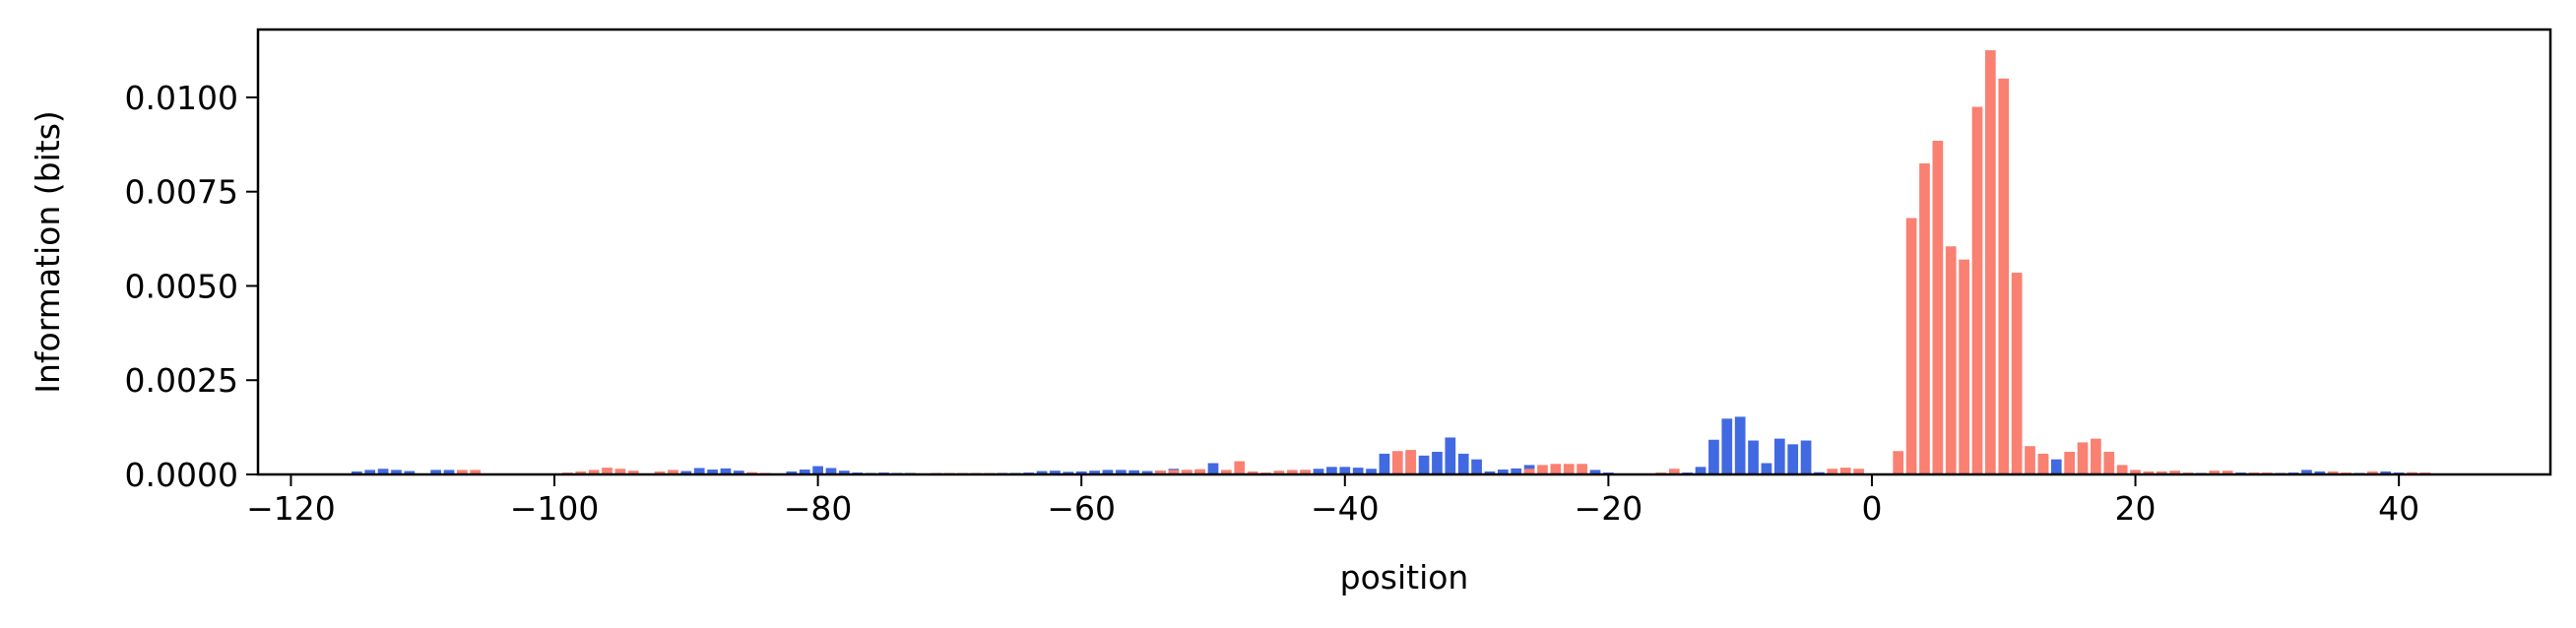 This screenshot has height=628, width=2576. What do you see at coordinates (738, 473) in the screenshot?
I see `bar-blue--86` at bounding box center [738, 473].